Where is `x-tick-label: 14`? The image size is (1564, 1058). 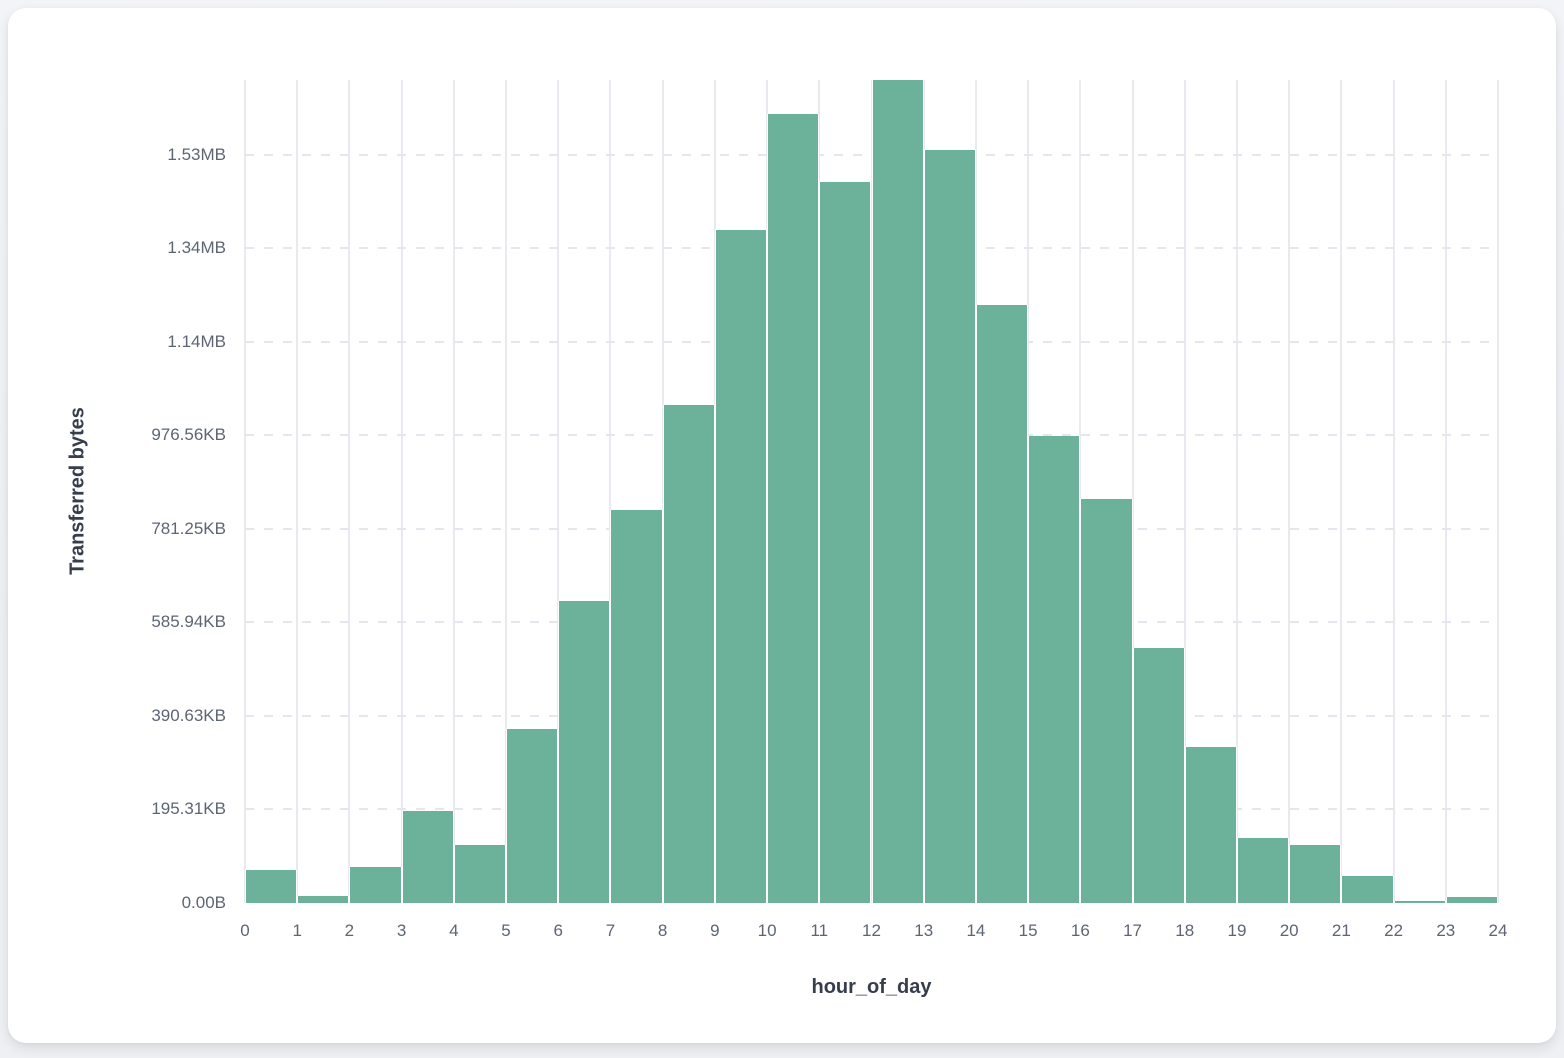
x-tick-label: 14 is located at coordinates (976, 930).